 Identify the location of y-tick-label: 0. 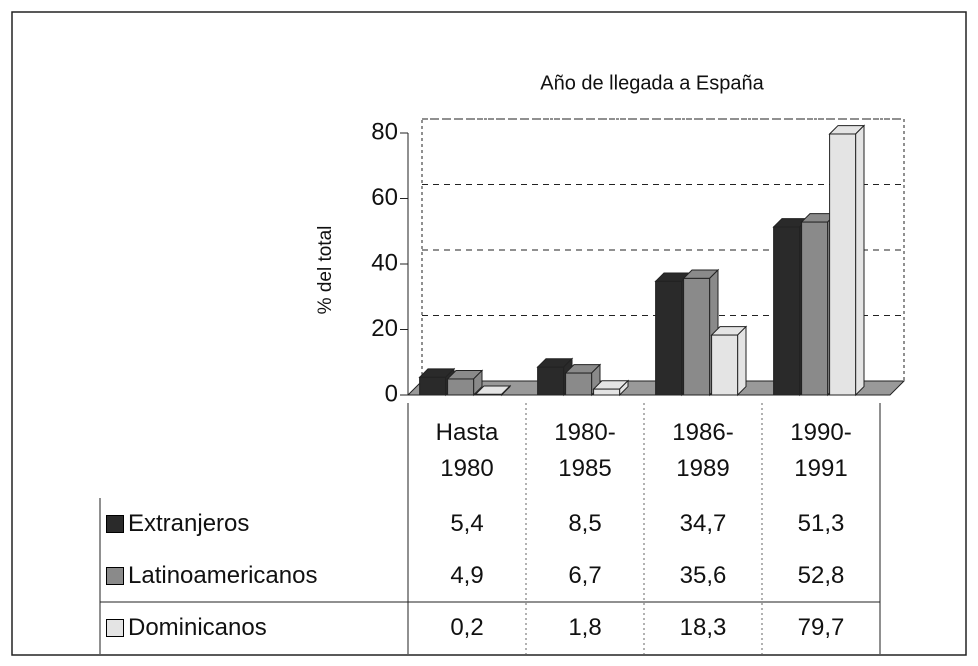
(391, 393).